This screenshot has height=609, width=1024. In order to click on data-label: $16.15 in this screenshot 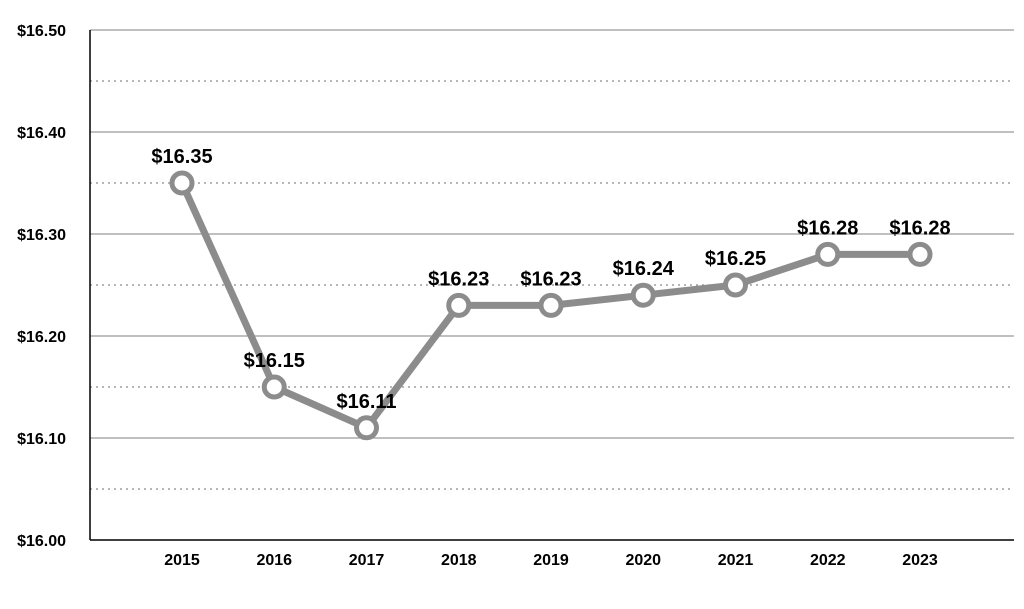, I will do `click(274, 361)`.